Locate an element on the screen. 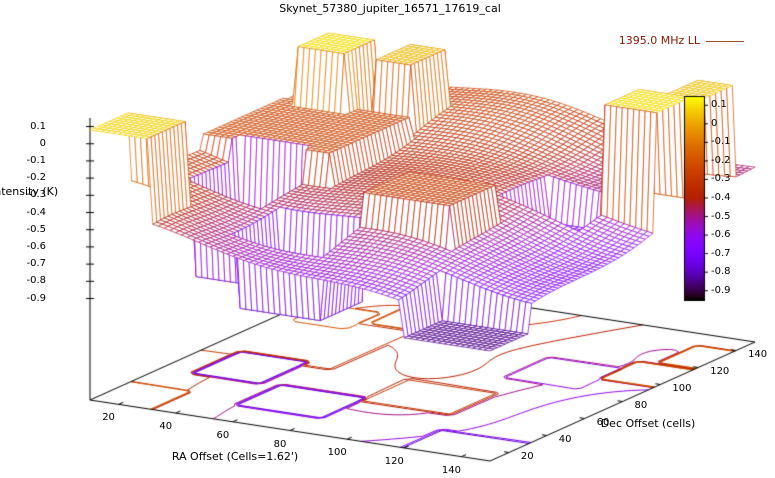 This screenshot has height=478, width=775. z-axis-tick-label: -0.2 is located at coordinates (36, 178).